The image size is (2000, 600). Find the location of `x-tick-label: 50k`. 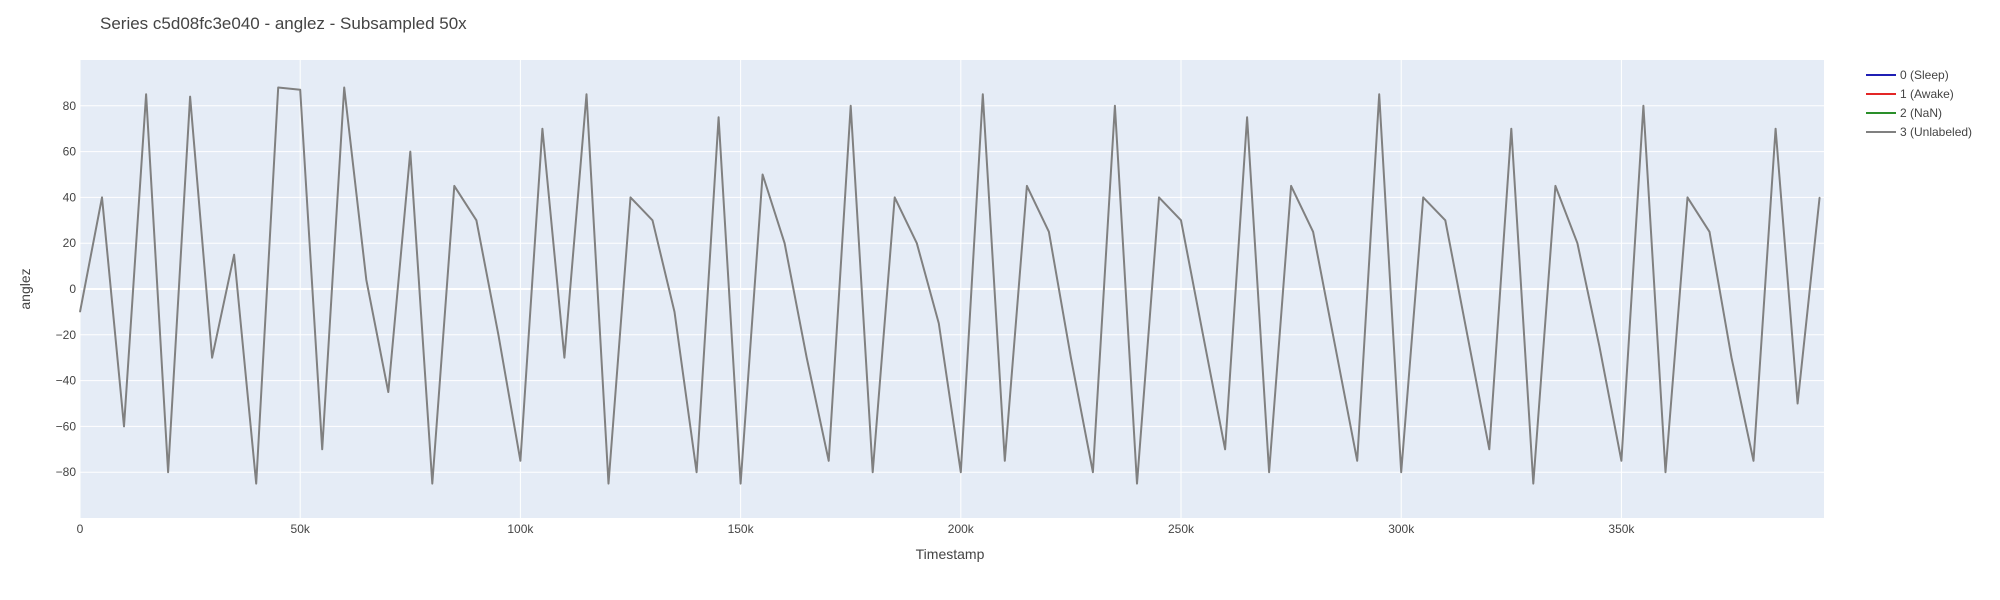

x-tick-label: 50k is located at coordinates (301, 529).